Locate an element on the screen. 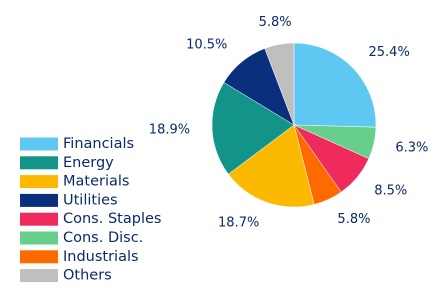 The height and width of the screenshot is (303, 436). legend-label: Energy is located at coordinates (88, 163).